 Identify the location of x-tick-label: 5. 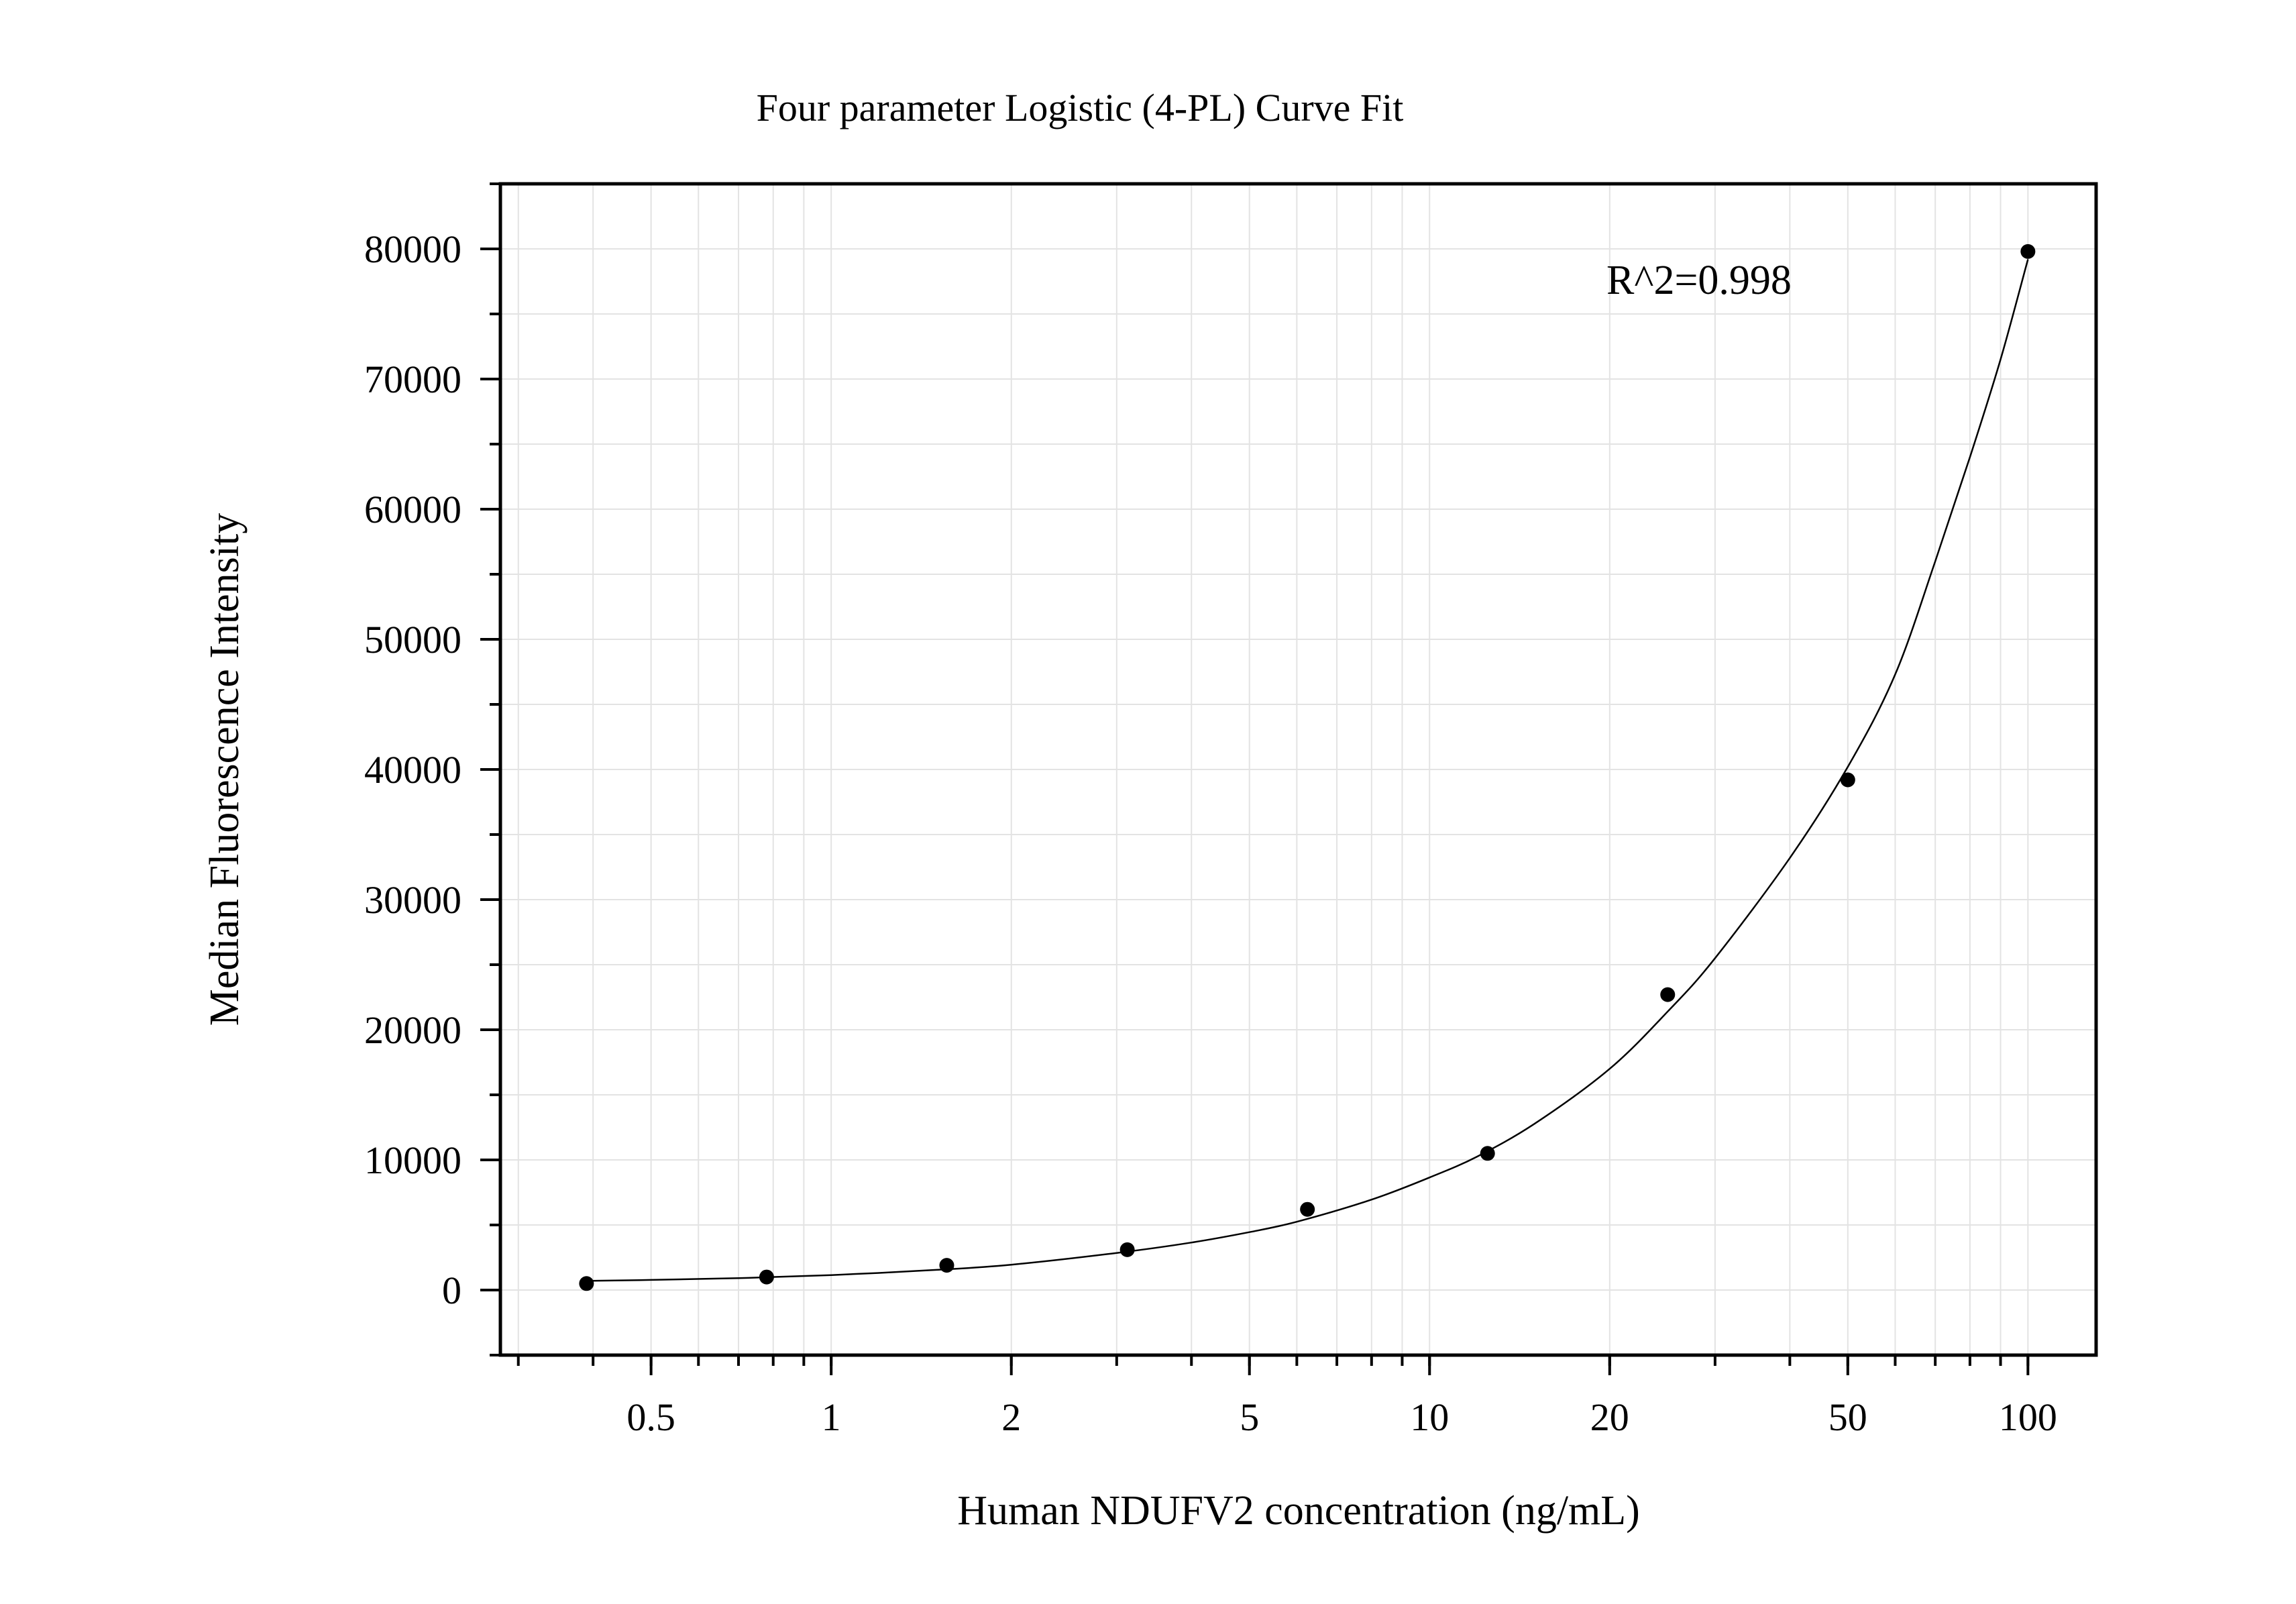
(1249, 1417).